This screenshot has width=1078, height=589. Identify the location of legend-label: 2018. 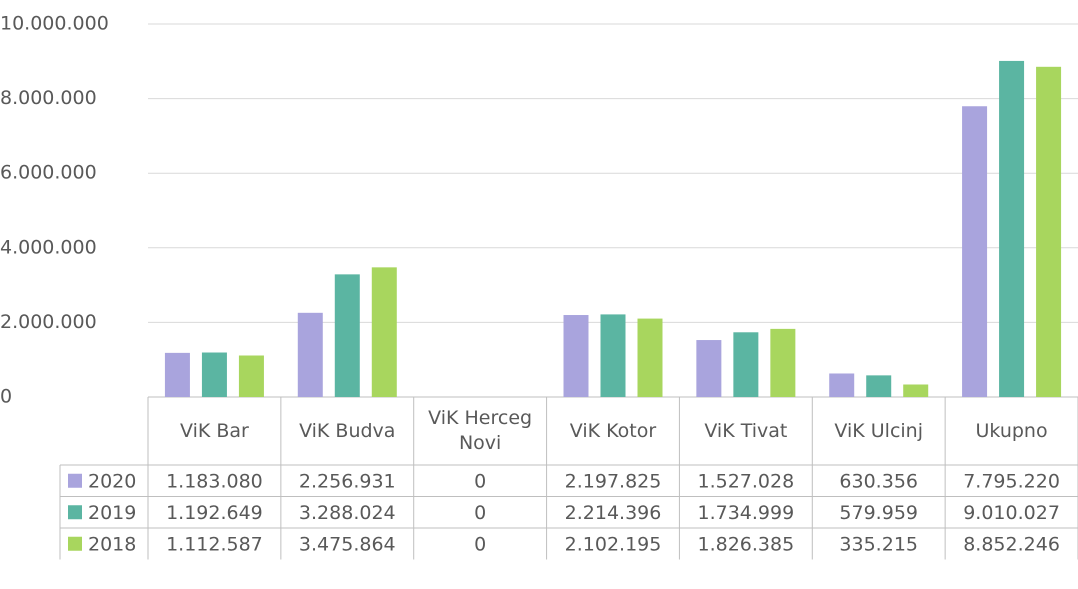
(112, 544).